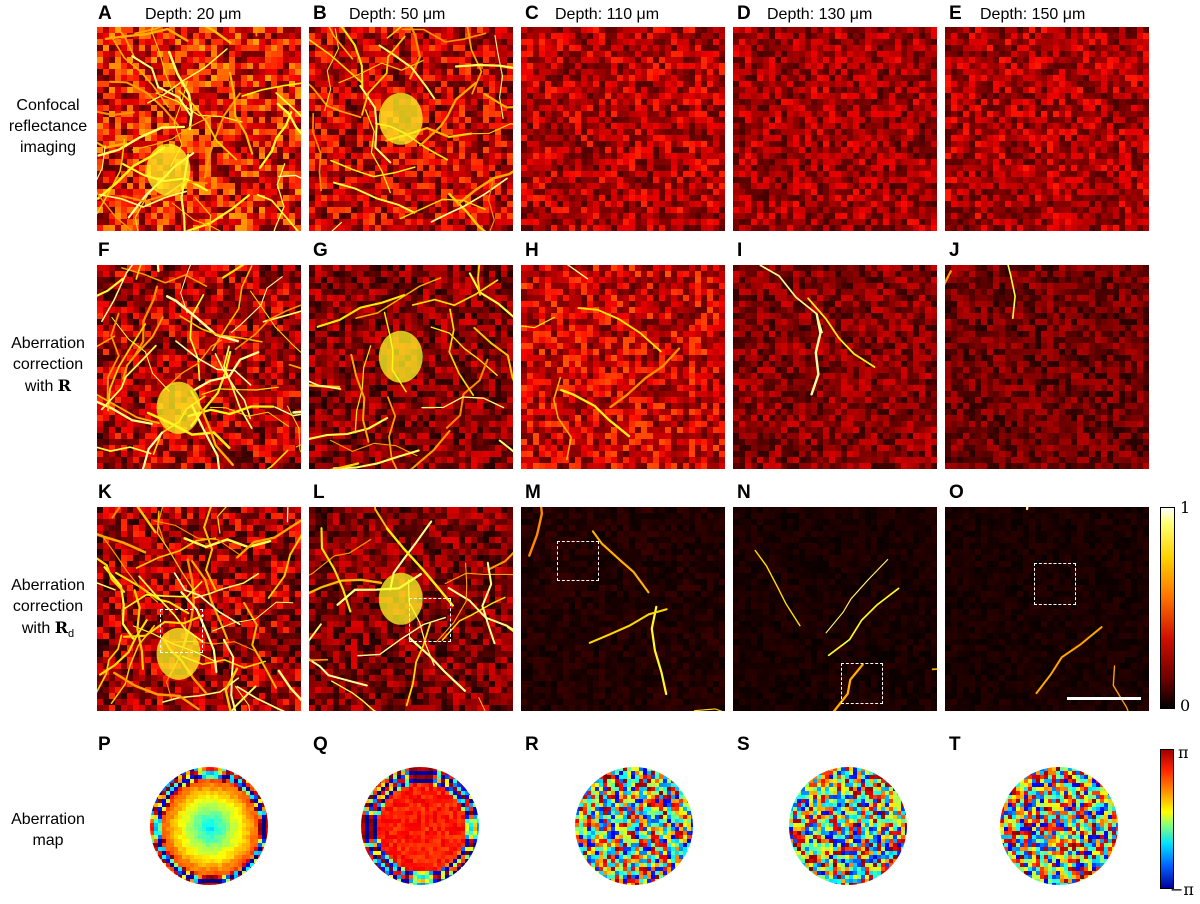 The width and height of the screenshot is (1200, 904). Describe the element at coordinates (848, 826) in the screenshot. I see `aberration-map-s` at that location.